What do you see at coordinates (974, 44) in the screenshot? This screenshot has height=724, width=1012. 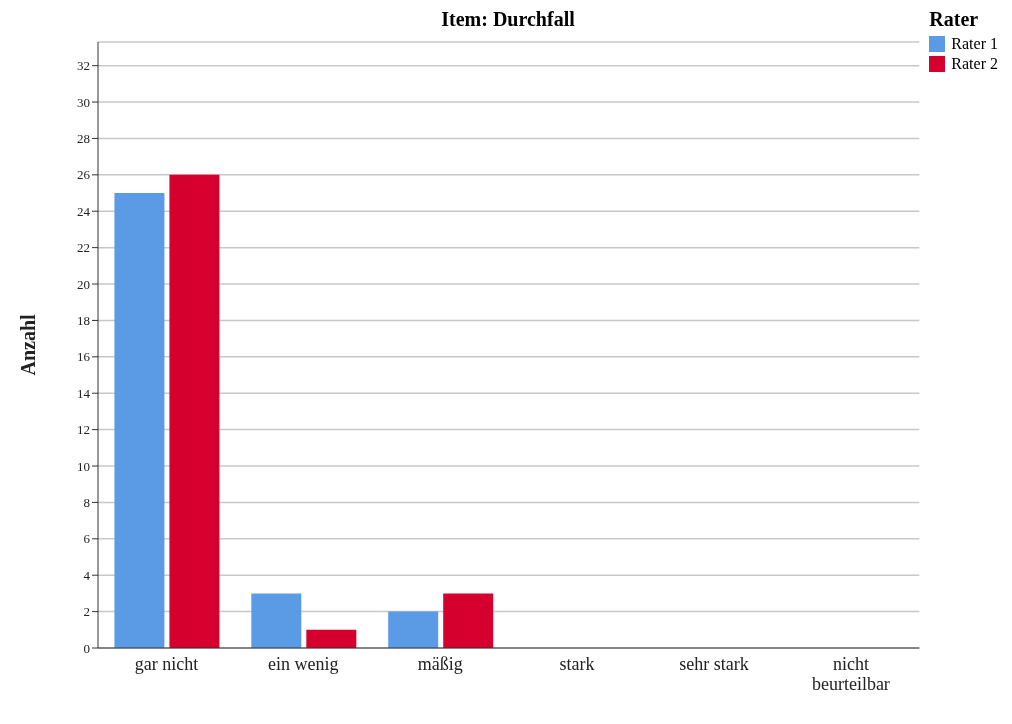 I see `legend-label: Rater 1` at bounding box center [974, 44].